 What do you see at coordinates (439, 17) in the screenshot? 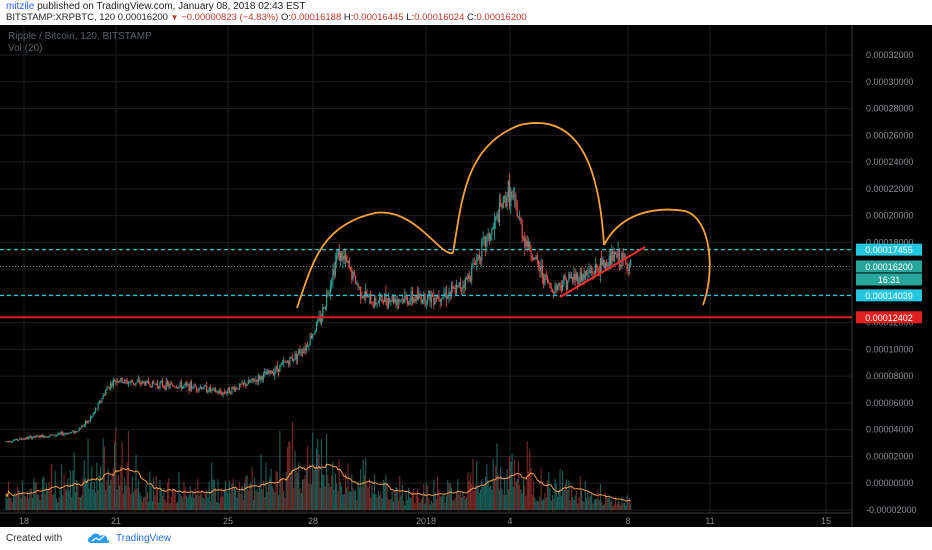
I see `low-value: 0.00016024` at bounding box center [439, 17].